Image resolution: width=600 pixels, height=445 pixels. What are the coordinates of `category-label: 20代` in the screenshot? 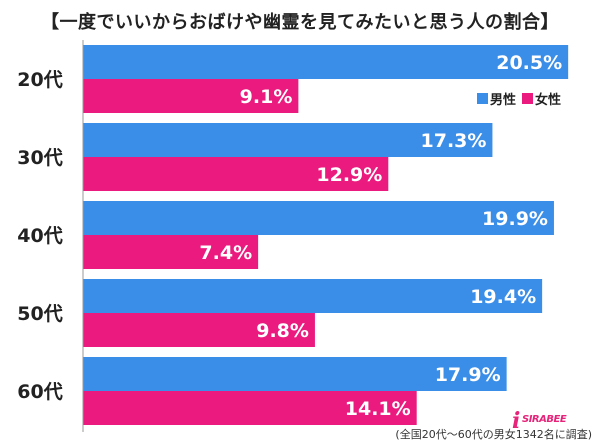 It's located at (39, 80).